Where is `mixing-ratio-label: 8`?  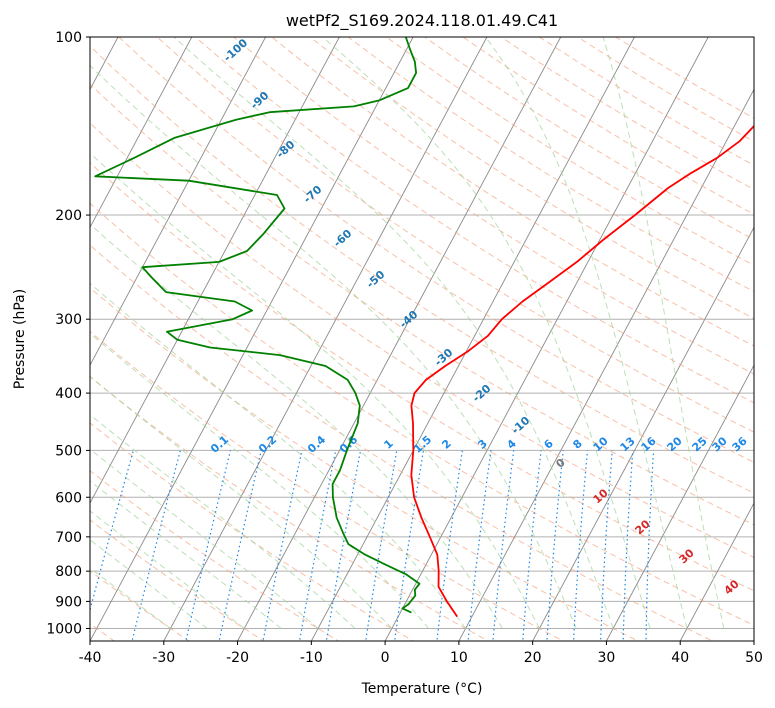
mixing-ratio-label: 8 is located at coordinates (577, 444).